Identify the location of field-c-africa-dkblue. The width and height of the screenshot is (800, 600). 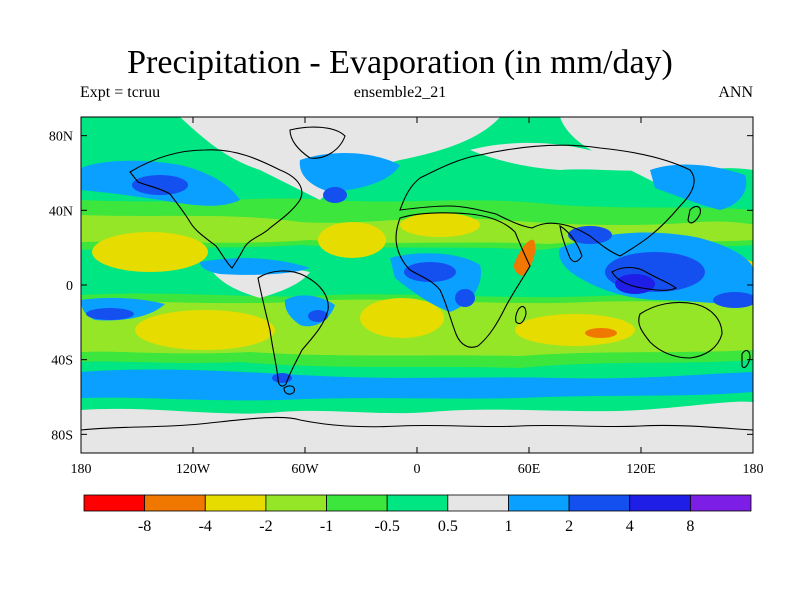
(465, 298).